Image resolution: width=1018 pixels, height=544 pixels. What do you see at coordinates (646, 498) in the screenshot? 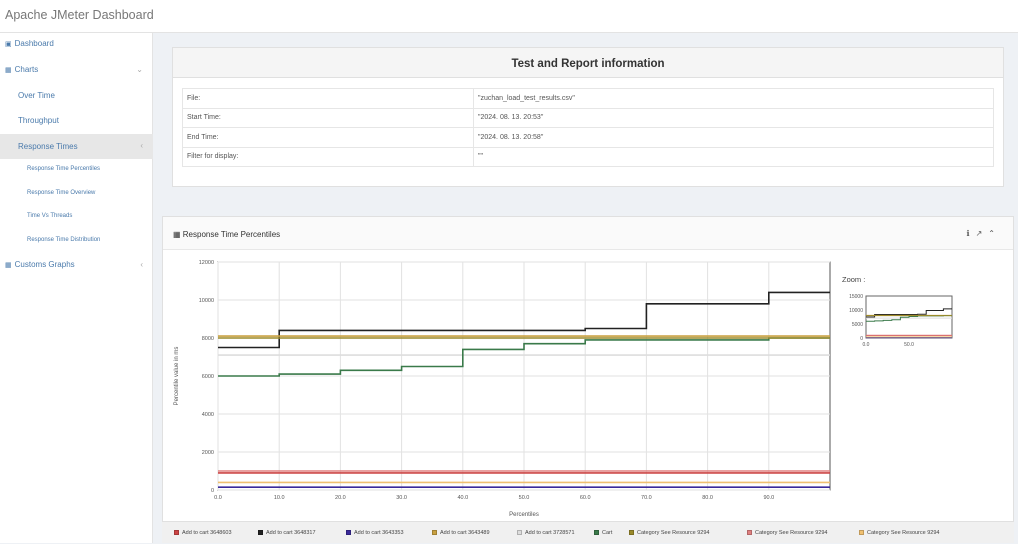
I see `x-tick-label: 70.0` at bounding box center [646, 498].